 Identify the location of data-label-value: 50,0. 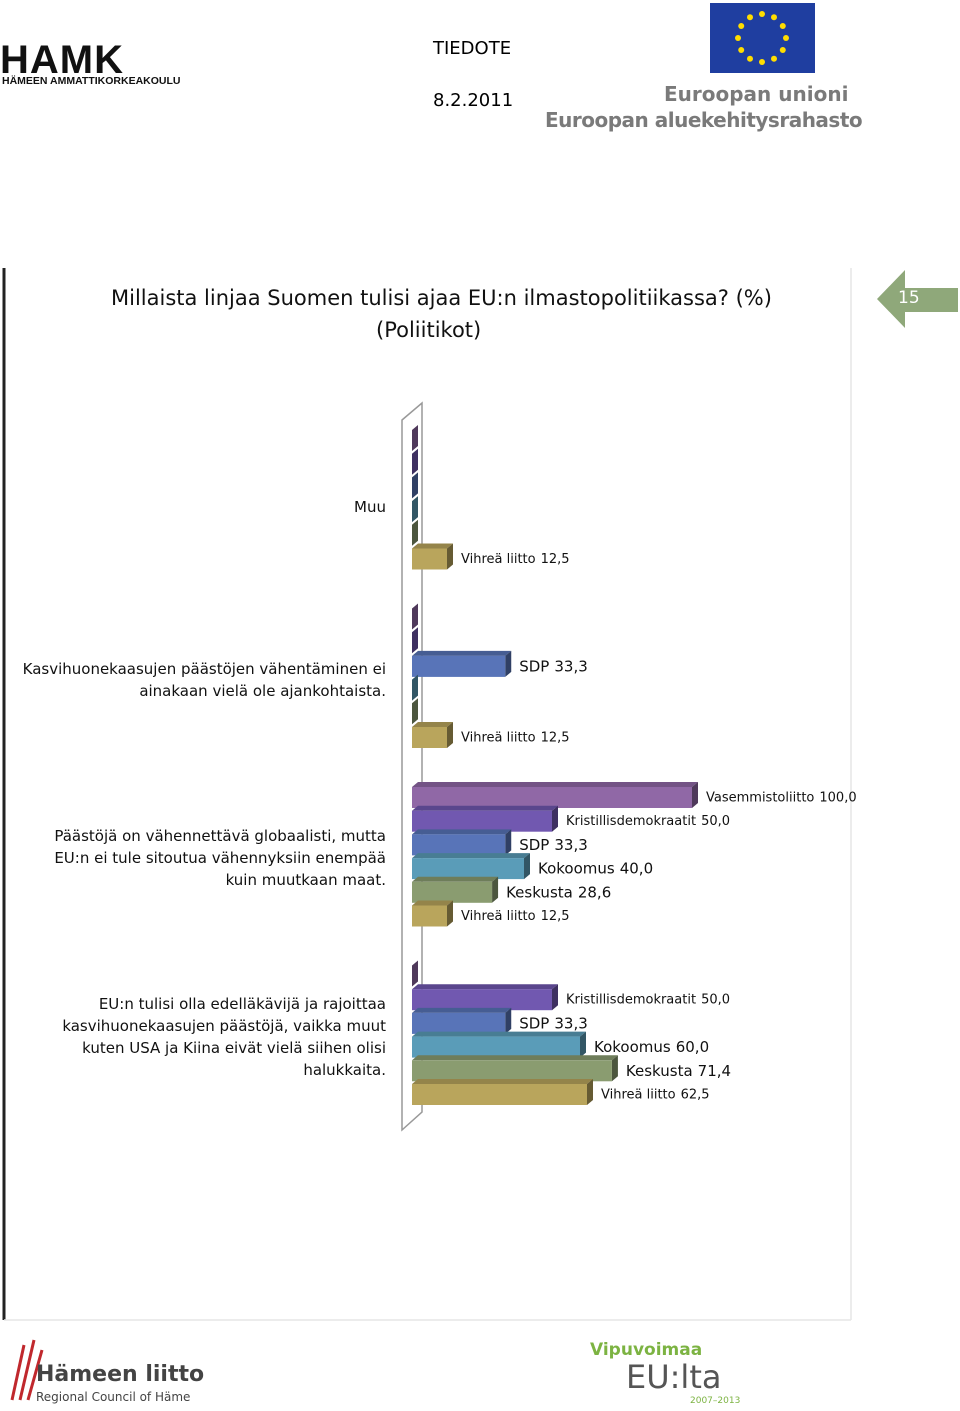
(715, 999).